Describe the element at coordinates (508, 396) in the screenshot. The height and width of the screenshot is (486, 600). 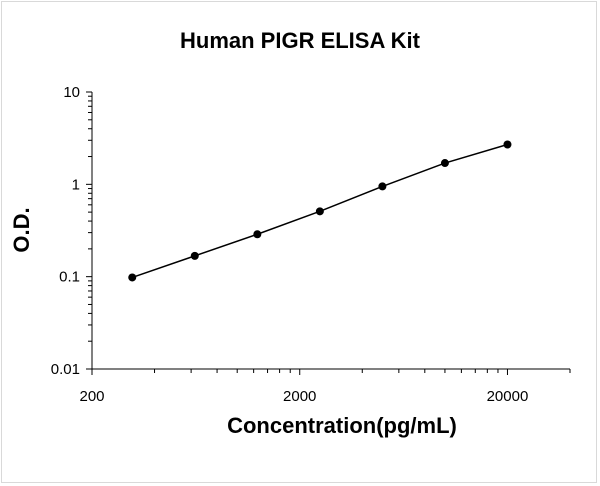
I see `x-tick-label: 20000` at that location.